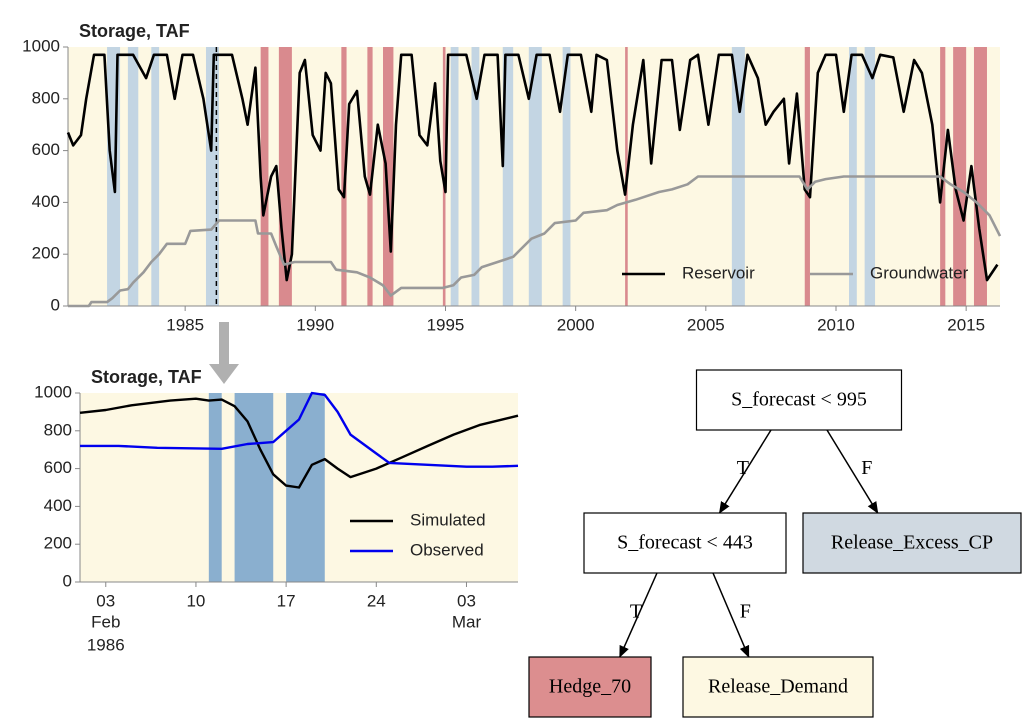 Image resolution: width=1024 pixels, height=719 pixels. What do you see at coordinates (446, 324) in the screenshot?
I see `x-tick-label: 1995` at bounding box center [446, 324].